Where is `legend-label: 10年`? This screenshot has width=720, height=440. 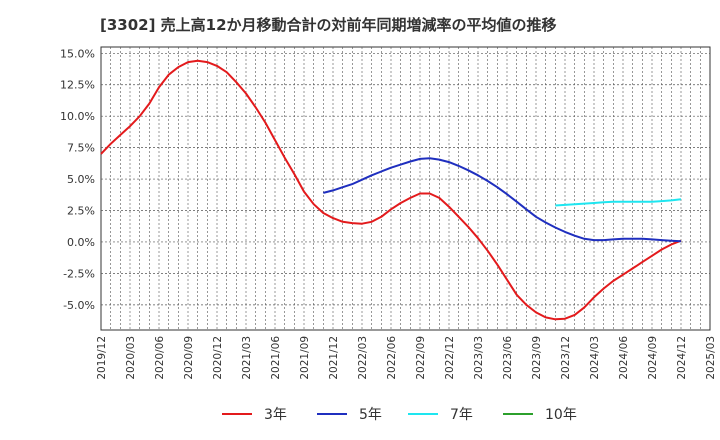 legend-label: 10年 is located at coordinates (561, 415).